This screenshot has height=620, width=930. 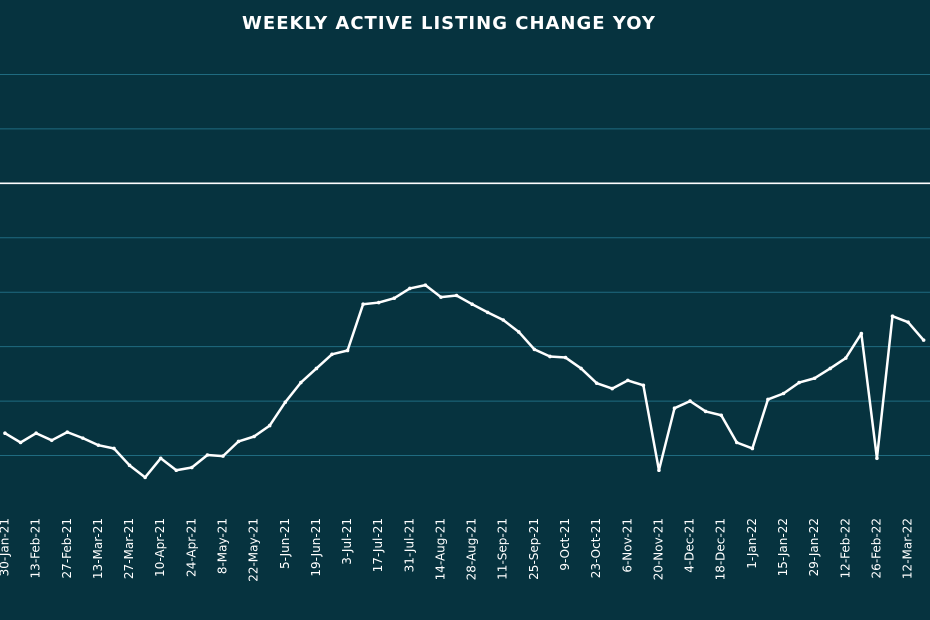 What do you see at coordinates (67, 548) in the screenshot?
I see `x-tick-label: 27-Feb-21` at bounding box center [67, 548].